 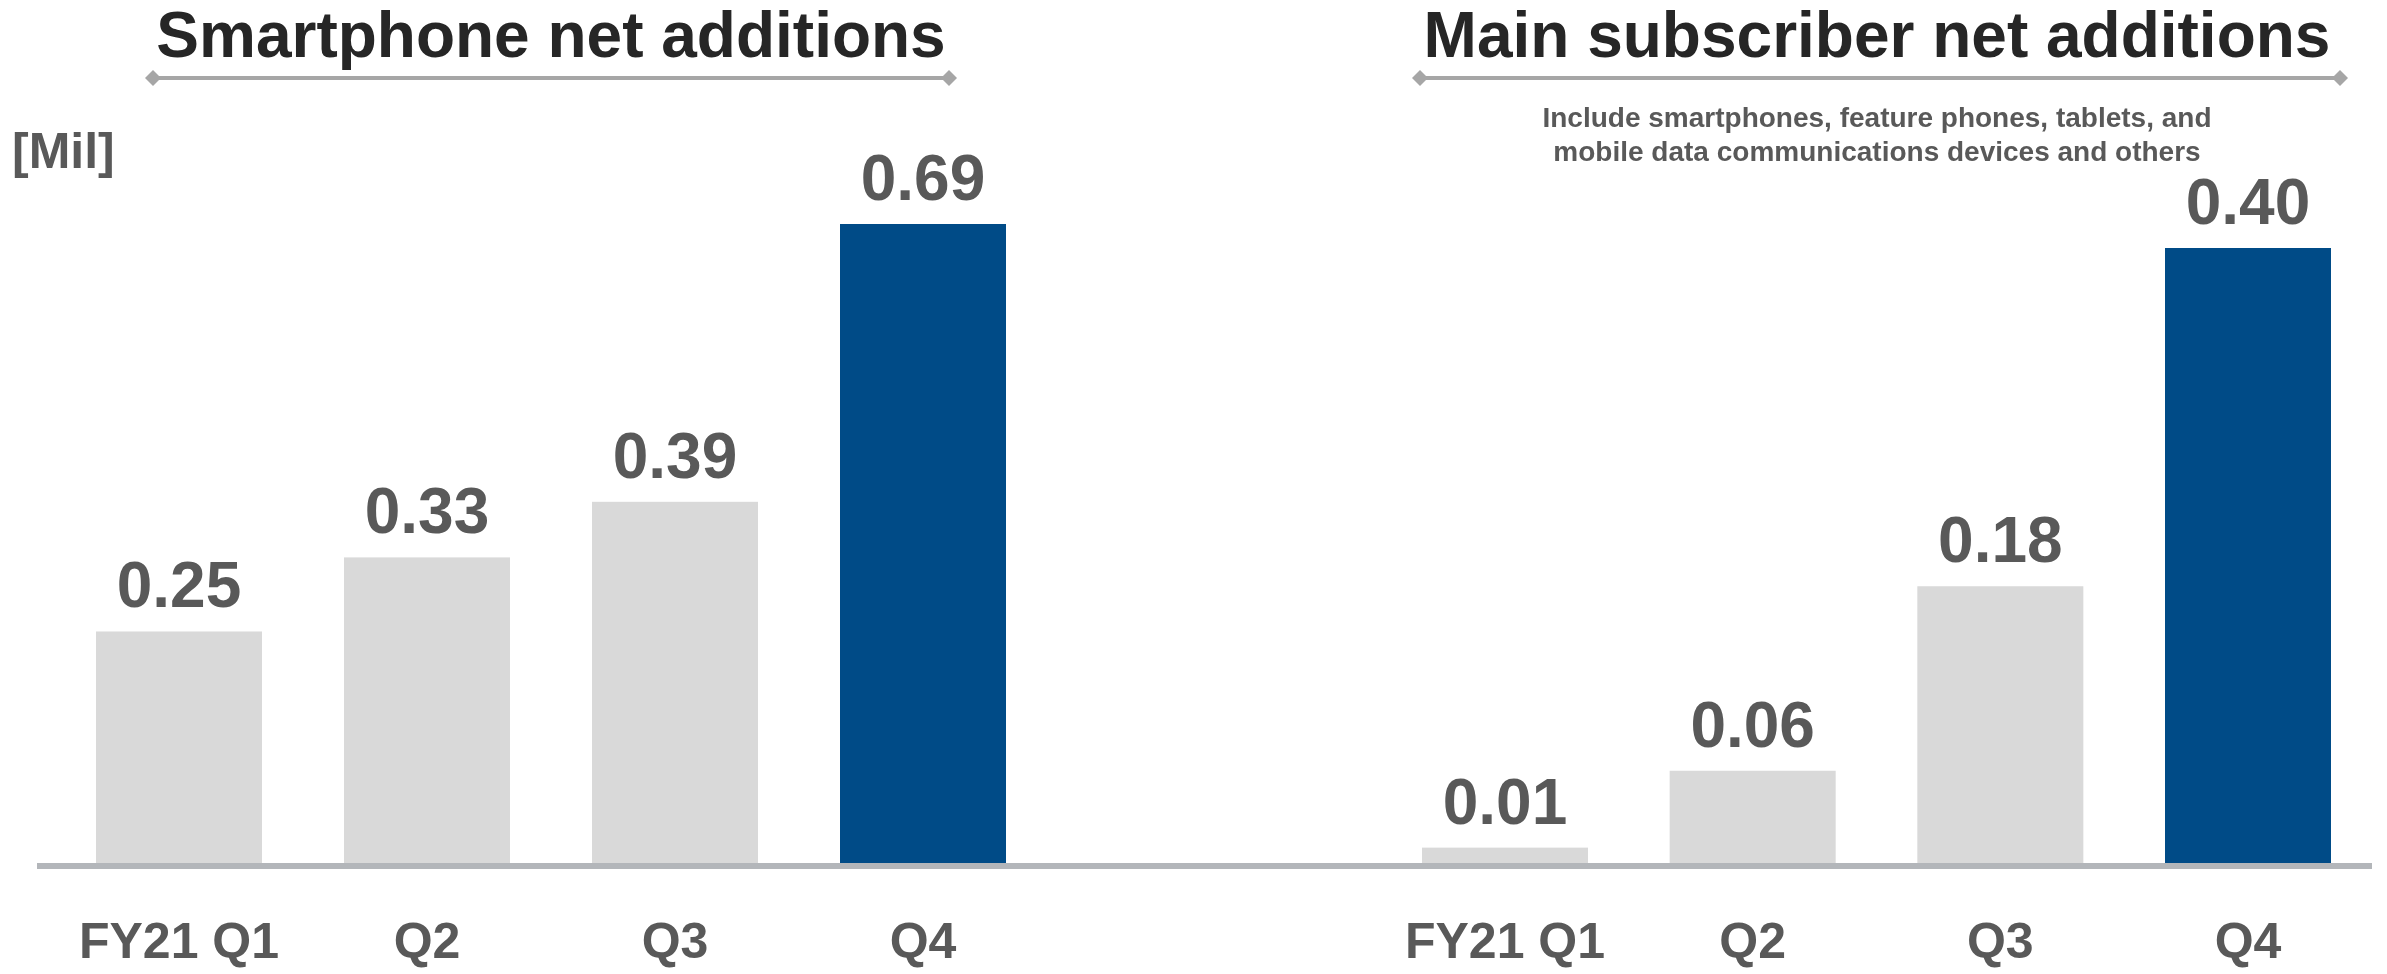 I want to click on chart-subtitle: Include smartphones, feature phones, tablets, and mobile data communications devices and others, so click(x=1877, y=134).